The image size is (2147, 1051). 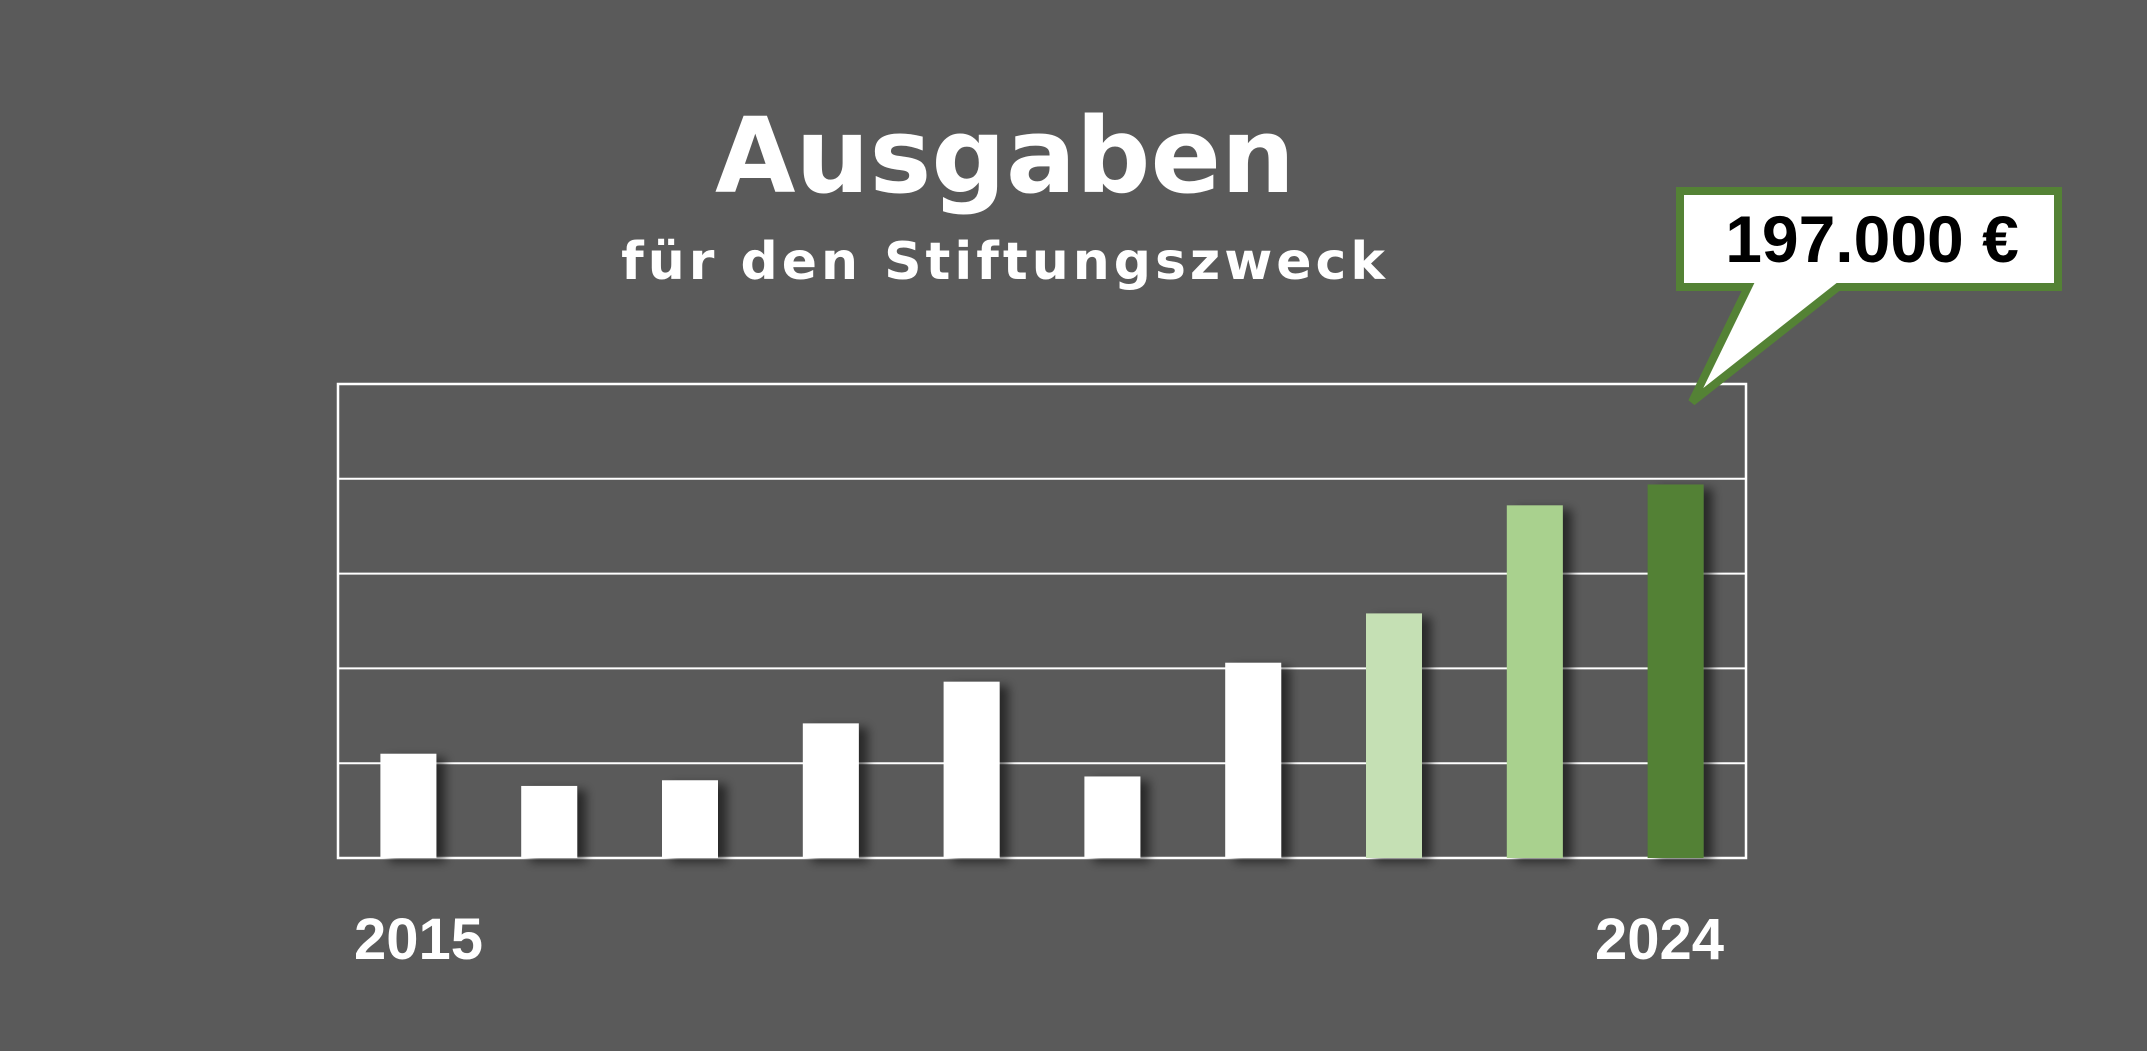 What do you see at coordinates (1005, 262) in the screenshot?
I see `chart-subtitle: für den Stiftungszweck` at bounding box center [1005, 262].